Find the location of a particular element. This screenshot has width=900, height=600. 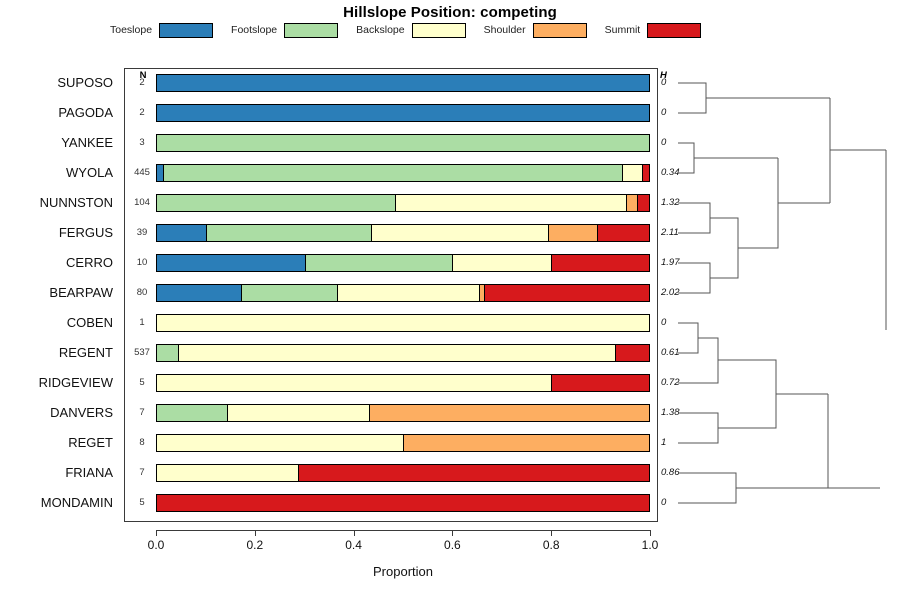

table-row: BEARPAW 80 2.02 is located at coordinates (450, 293).